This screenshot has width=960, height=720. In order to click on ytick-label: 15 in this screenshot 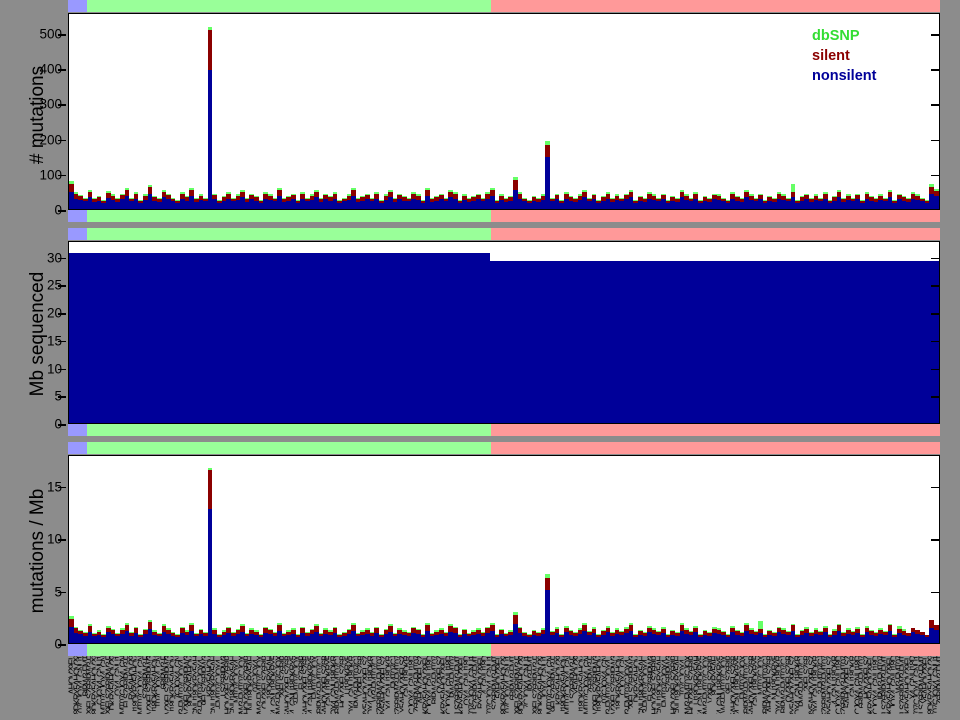, I will do `click(54, 341)`.